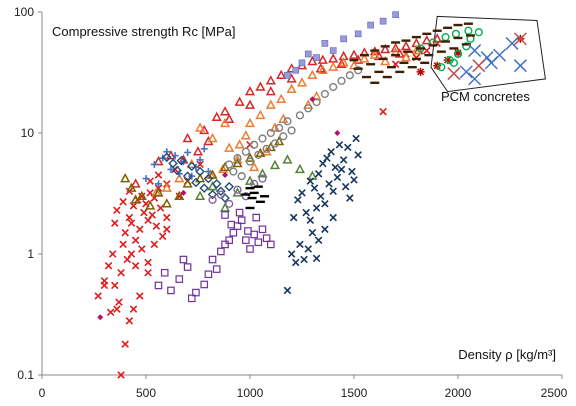 The height and width of the screenshot is (406, 576). I want to click on x-axis-title: Density ρ [kg/m³], so click(507, 354).